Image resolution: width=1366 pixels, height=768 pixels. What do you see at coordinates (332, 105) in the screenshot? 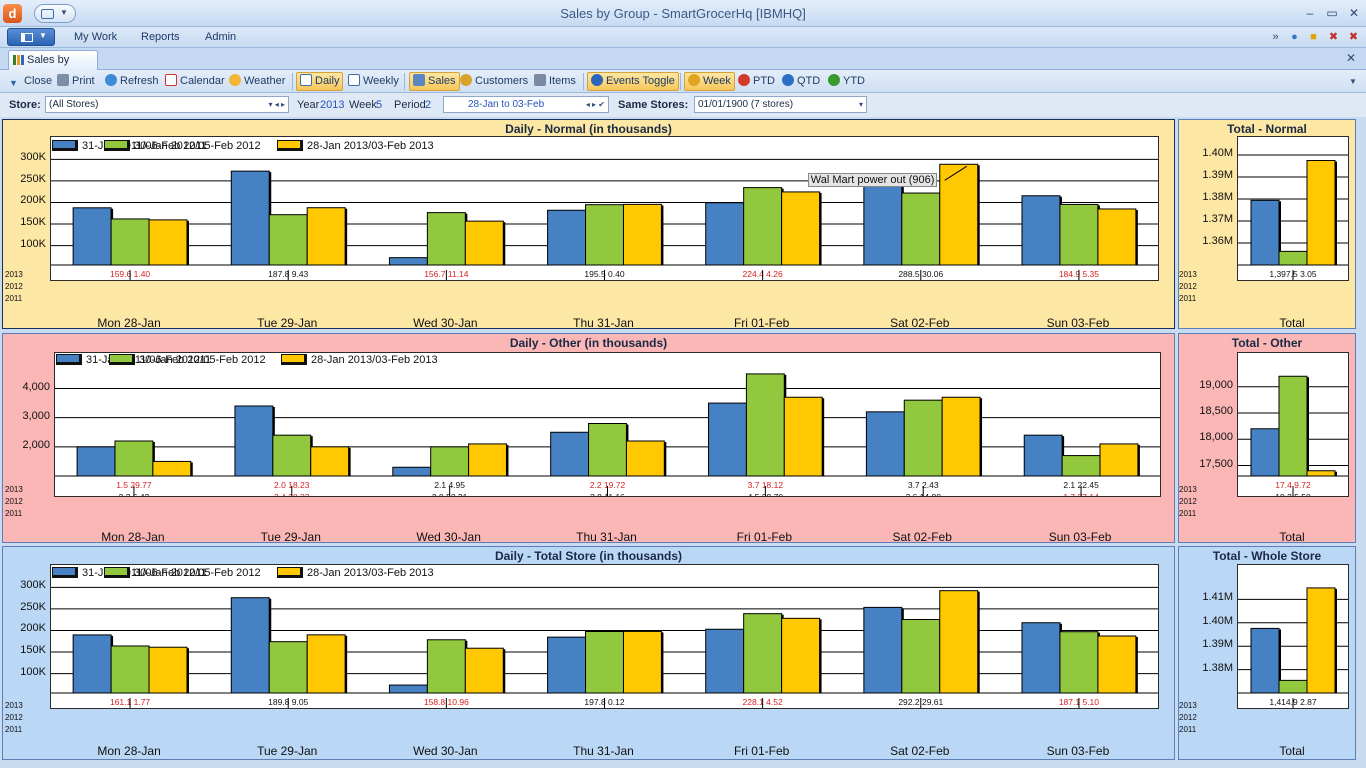
I see `year-value: 2013` at bounding box center [332, 105].